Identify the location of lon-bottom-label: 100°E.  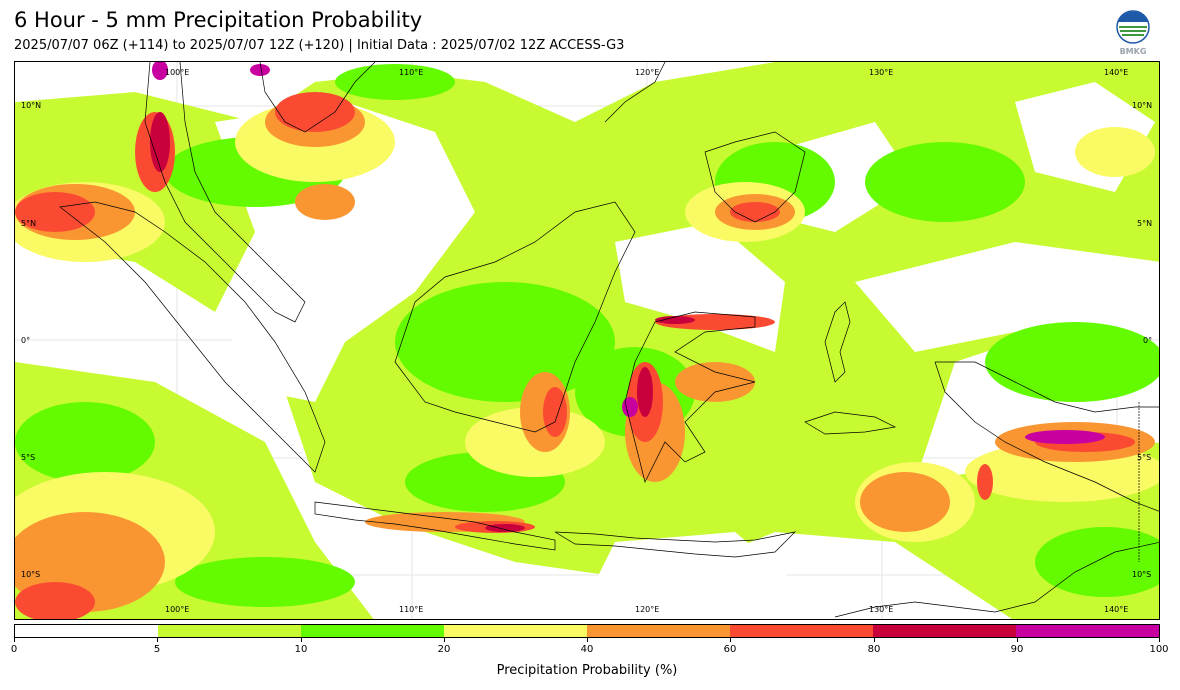
(177, 609).